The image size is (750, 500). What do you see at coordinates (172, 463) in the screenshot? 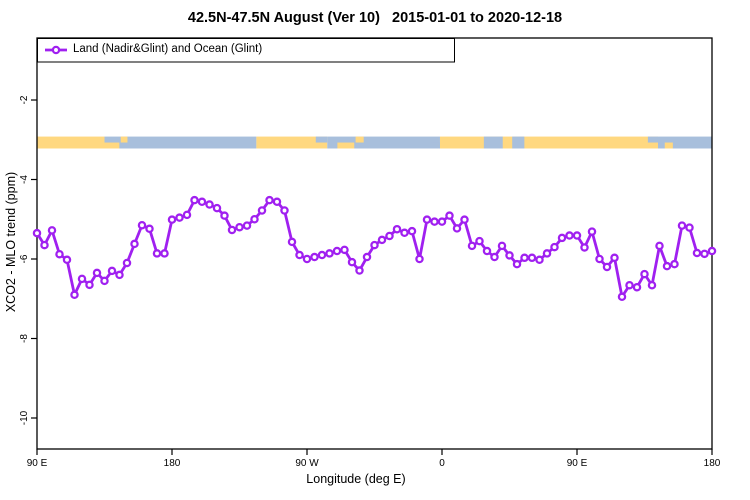
I see `x-tick-label: 180` at bounding box center [172, 463].